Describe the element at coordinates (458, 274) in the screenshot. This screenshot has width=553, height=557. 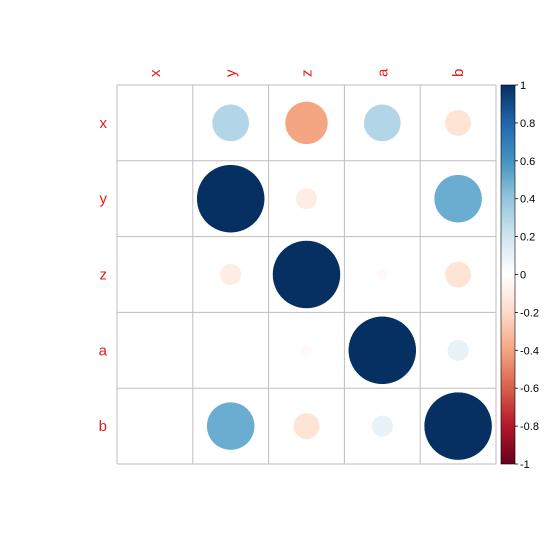
I see `corr-circle-z-b` at that location.